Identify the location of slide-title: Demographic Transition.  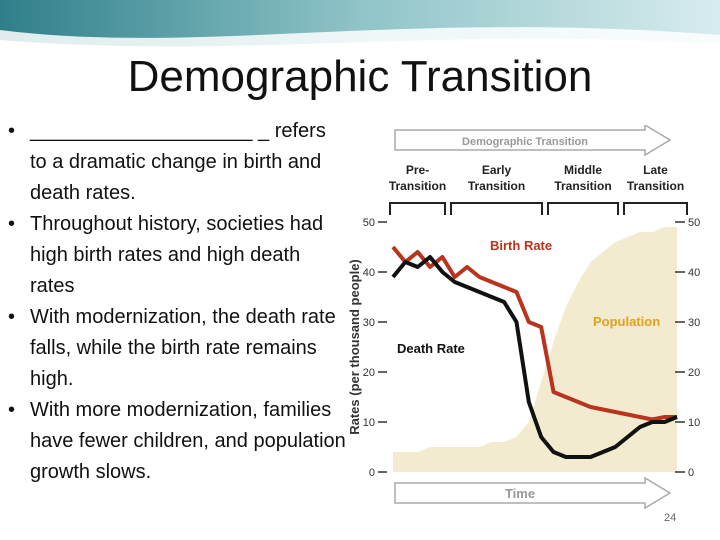
(360, 76).